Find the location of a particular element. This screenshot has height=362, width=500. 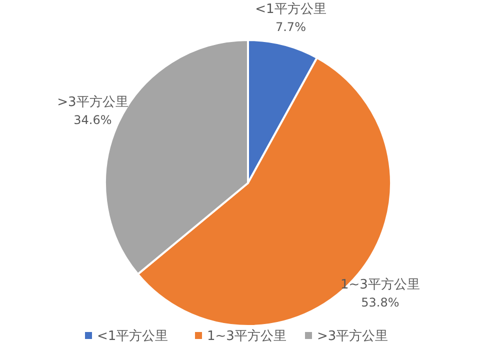

data-label: 34.6% is located at coordinates (93, 119).